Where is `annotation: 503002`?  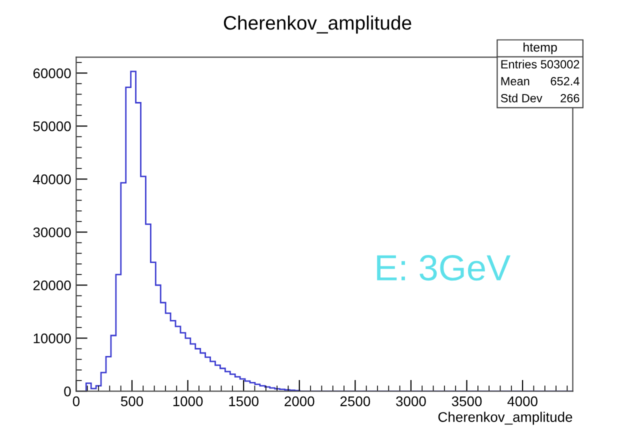 annotation: 503002 is located at coordinates (560, 64).